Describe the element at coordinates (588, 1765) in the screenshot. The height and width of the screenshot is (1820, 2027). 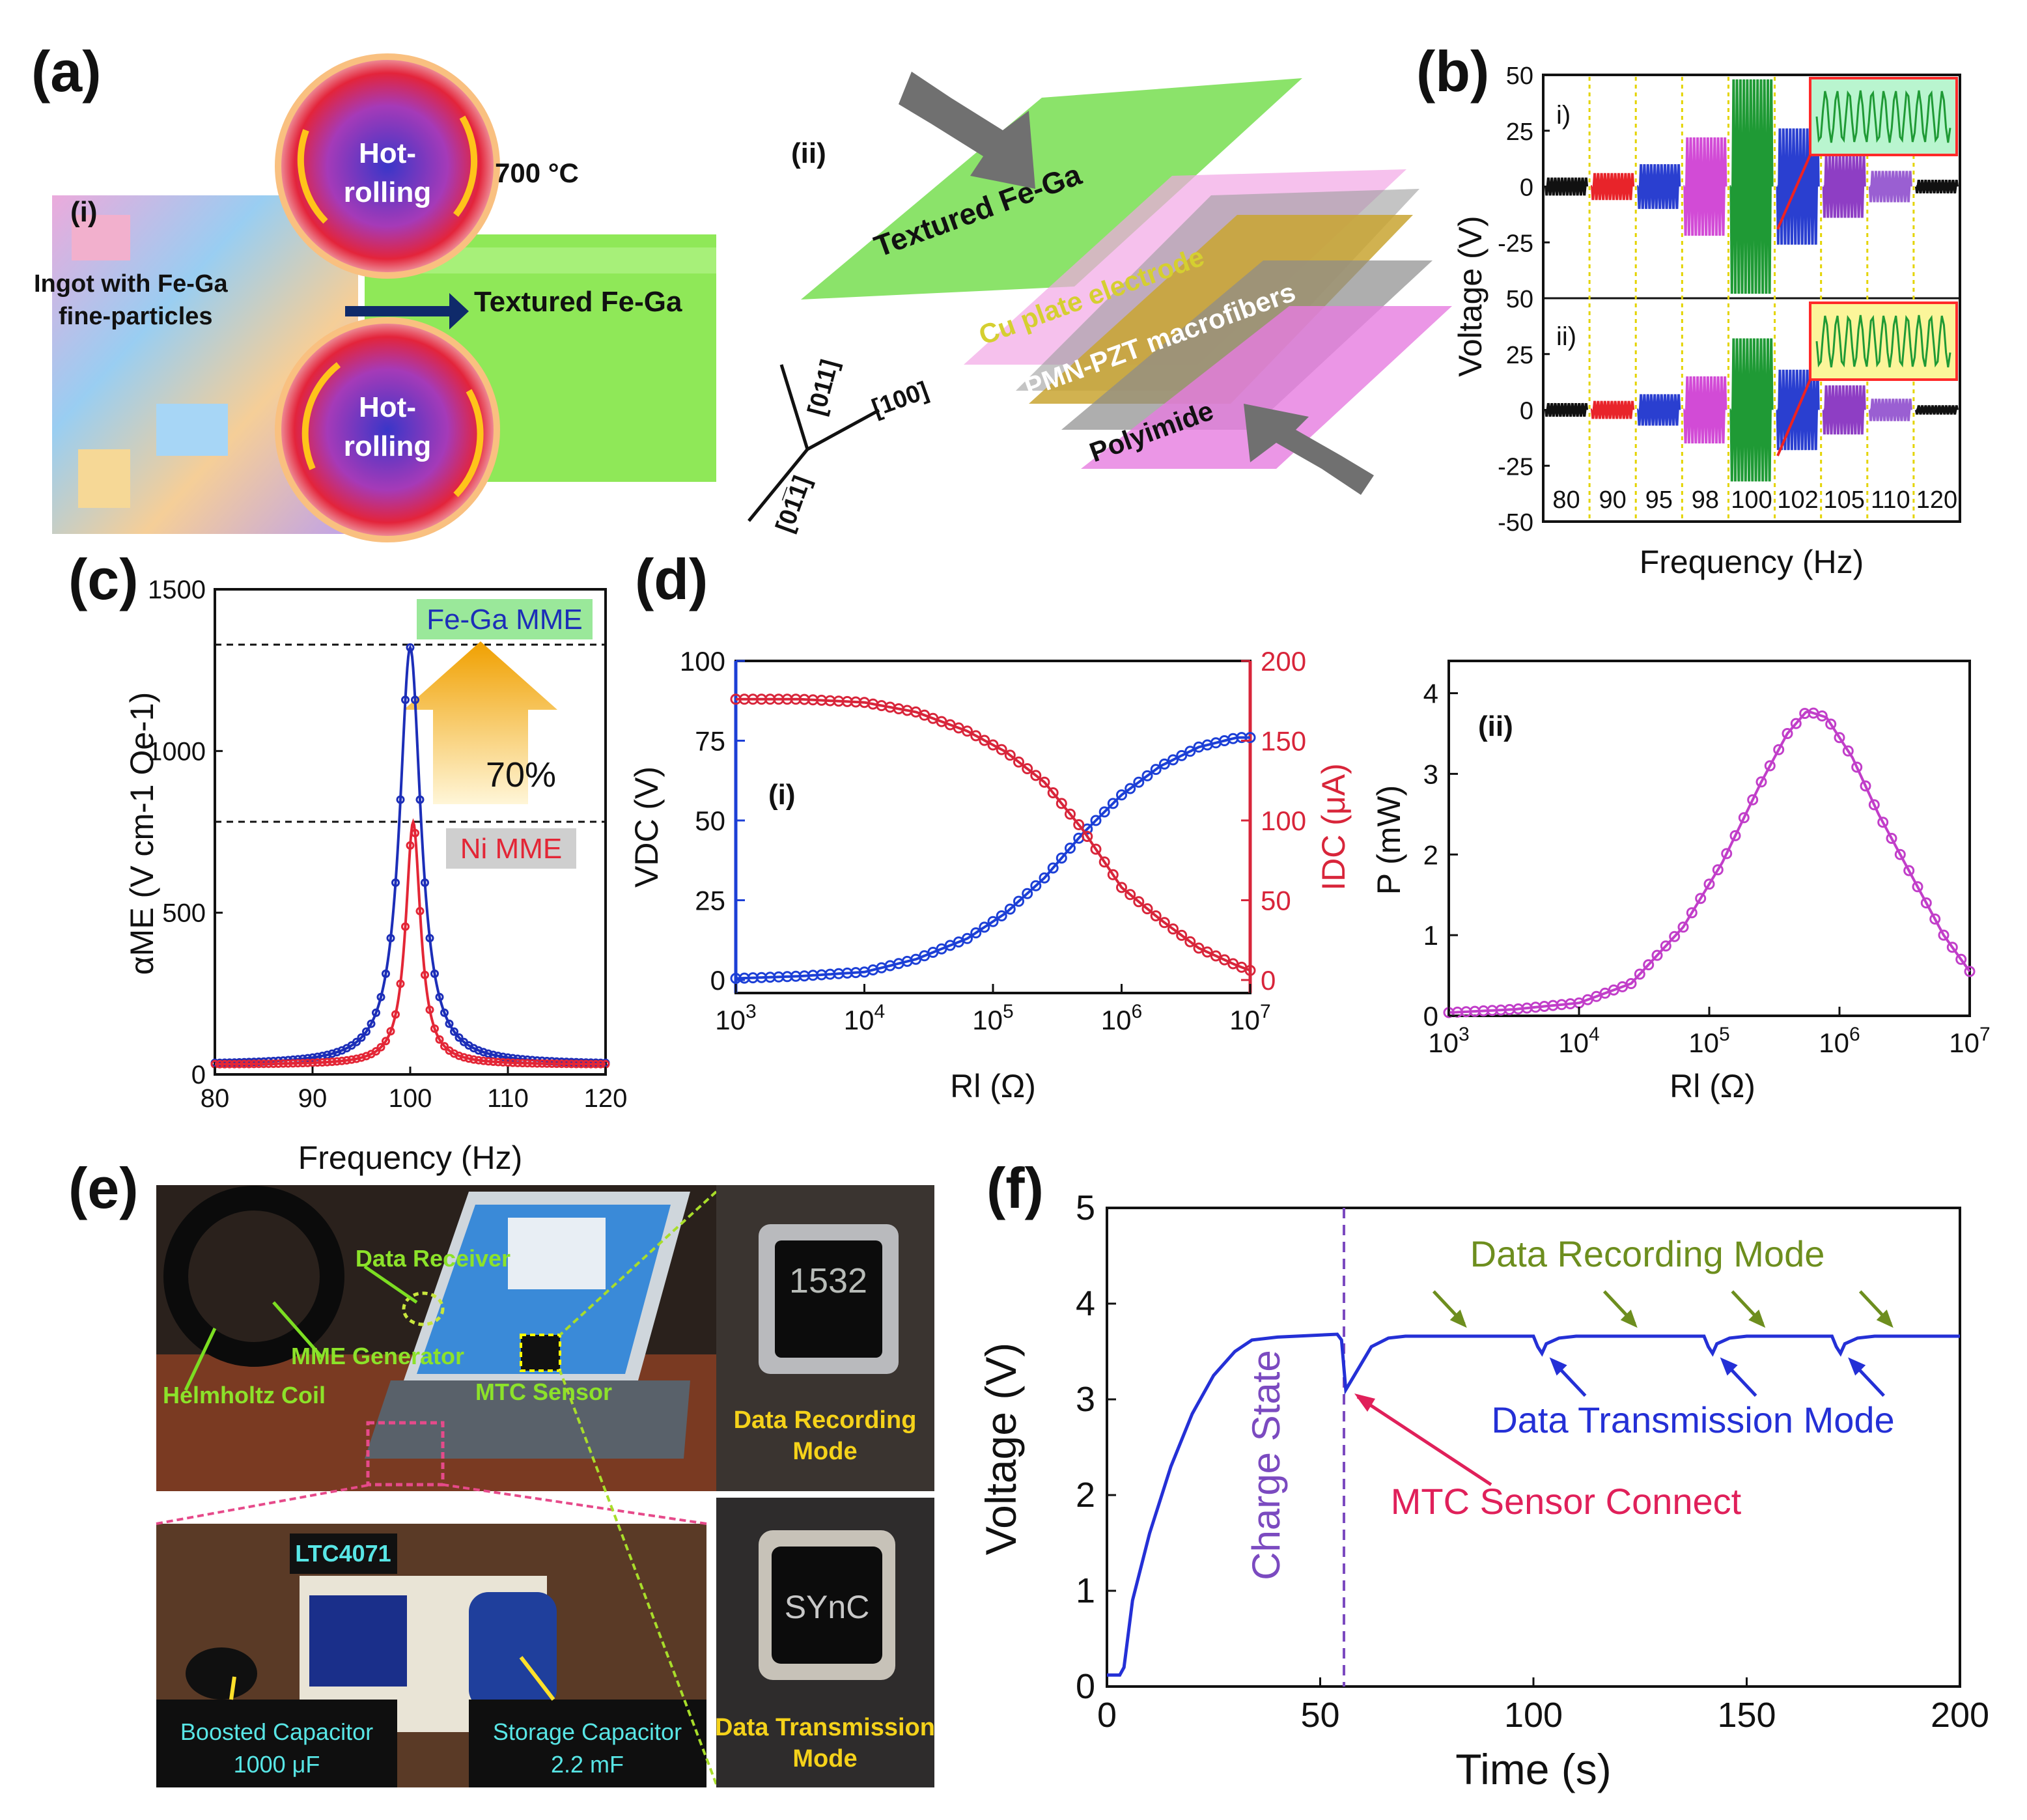
I see `storage-label-2: 2.2 mF` at that location.